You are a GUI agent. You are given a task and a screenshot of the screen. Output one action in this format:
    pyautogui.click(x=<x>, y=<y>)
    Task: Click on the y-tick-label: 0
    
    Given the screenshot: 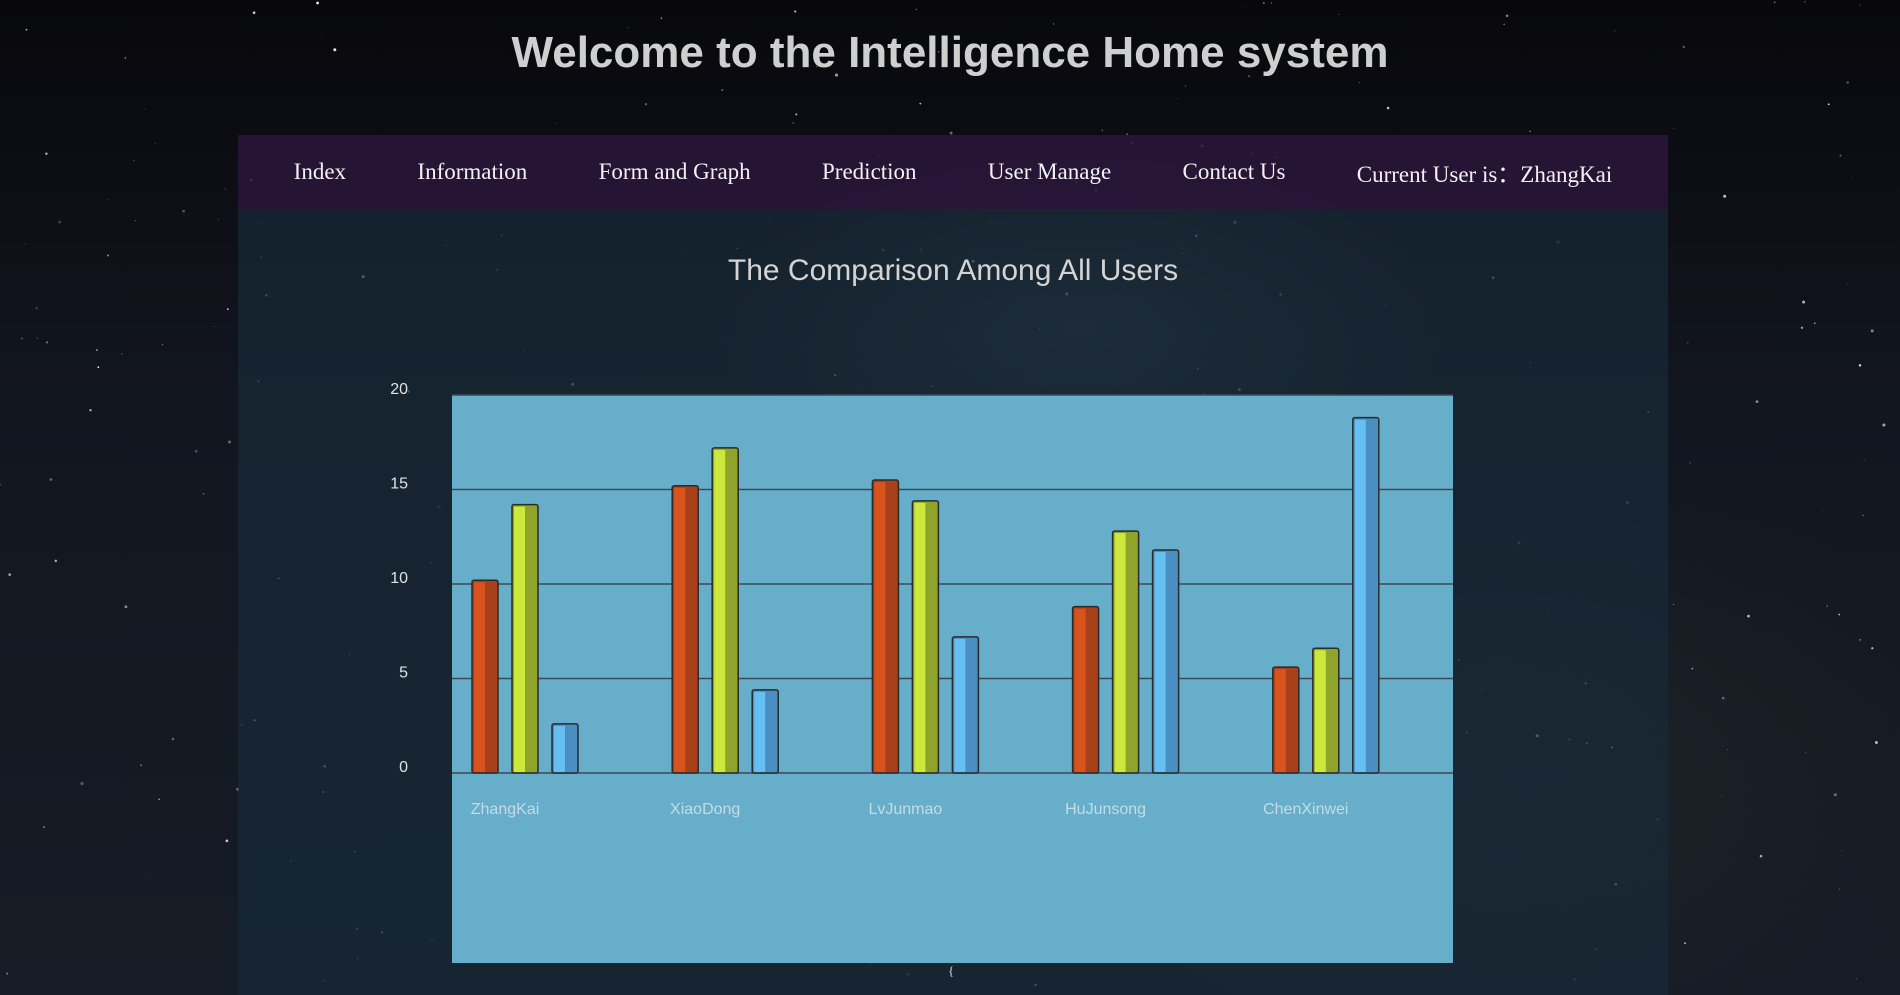 What is the action you would take?
    pyautogui.click(x=403, y=767)
    